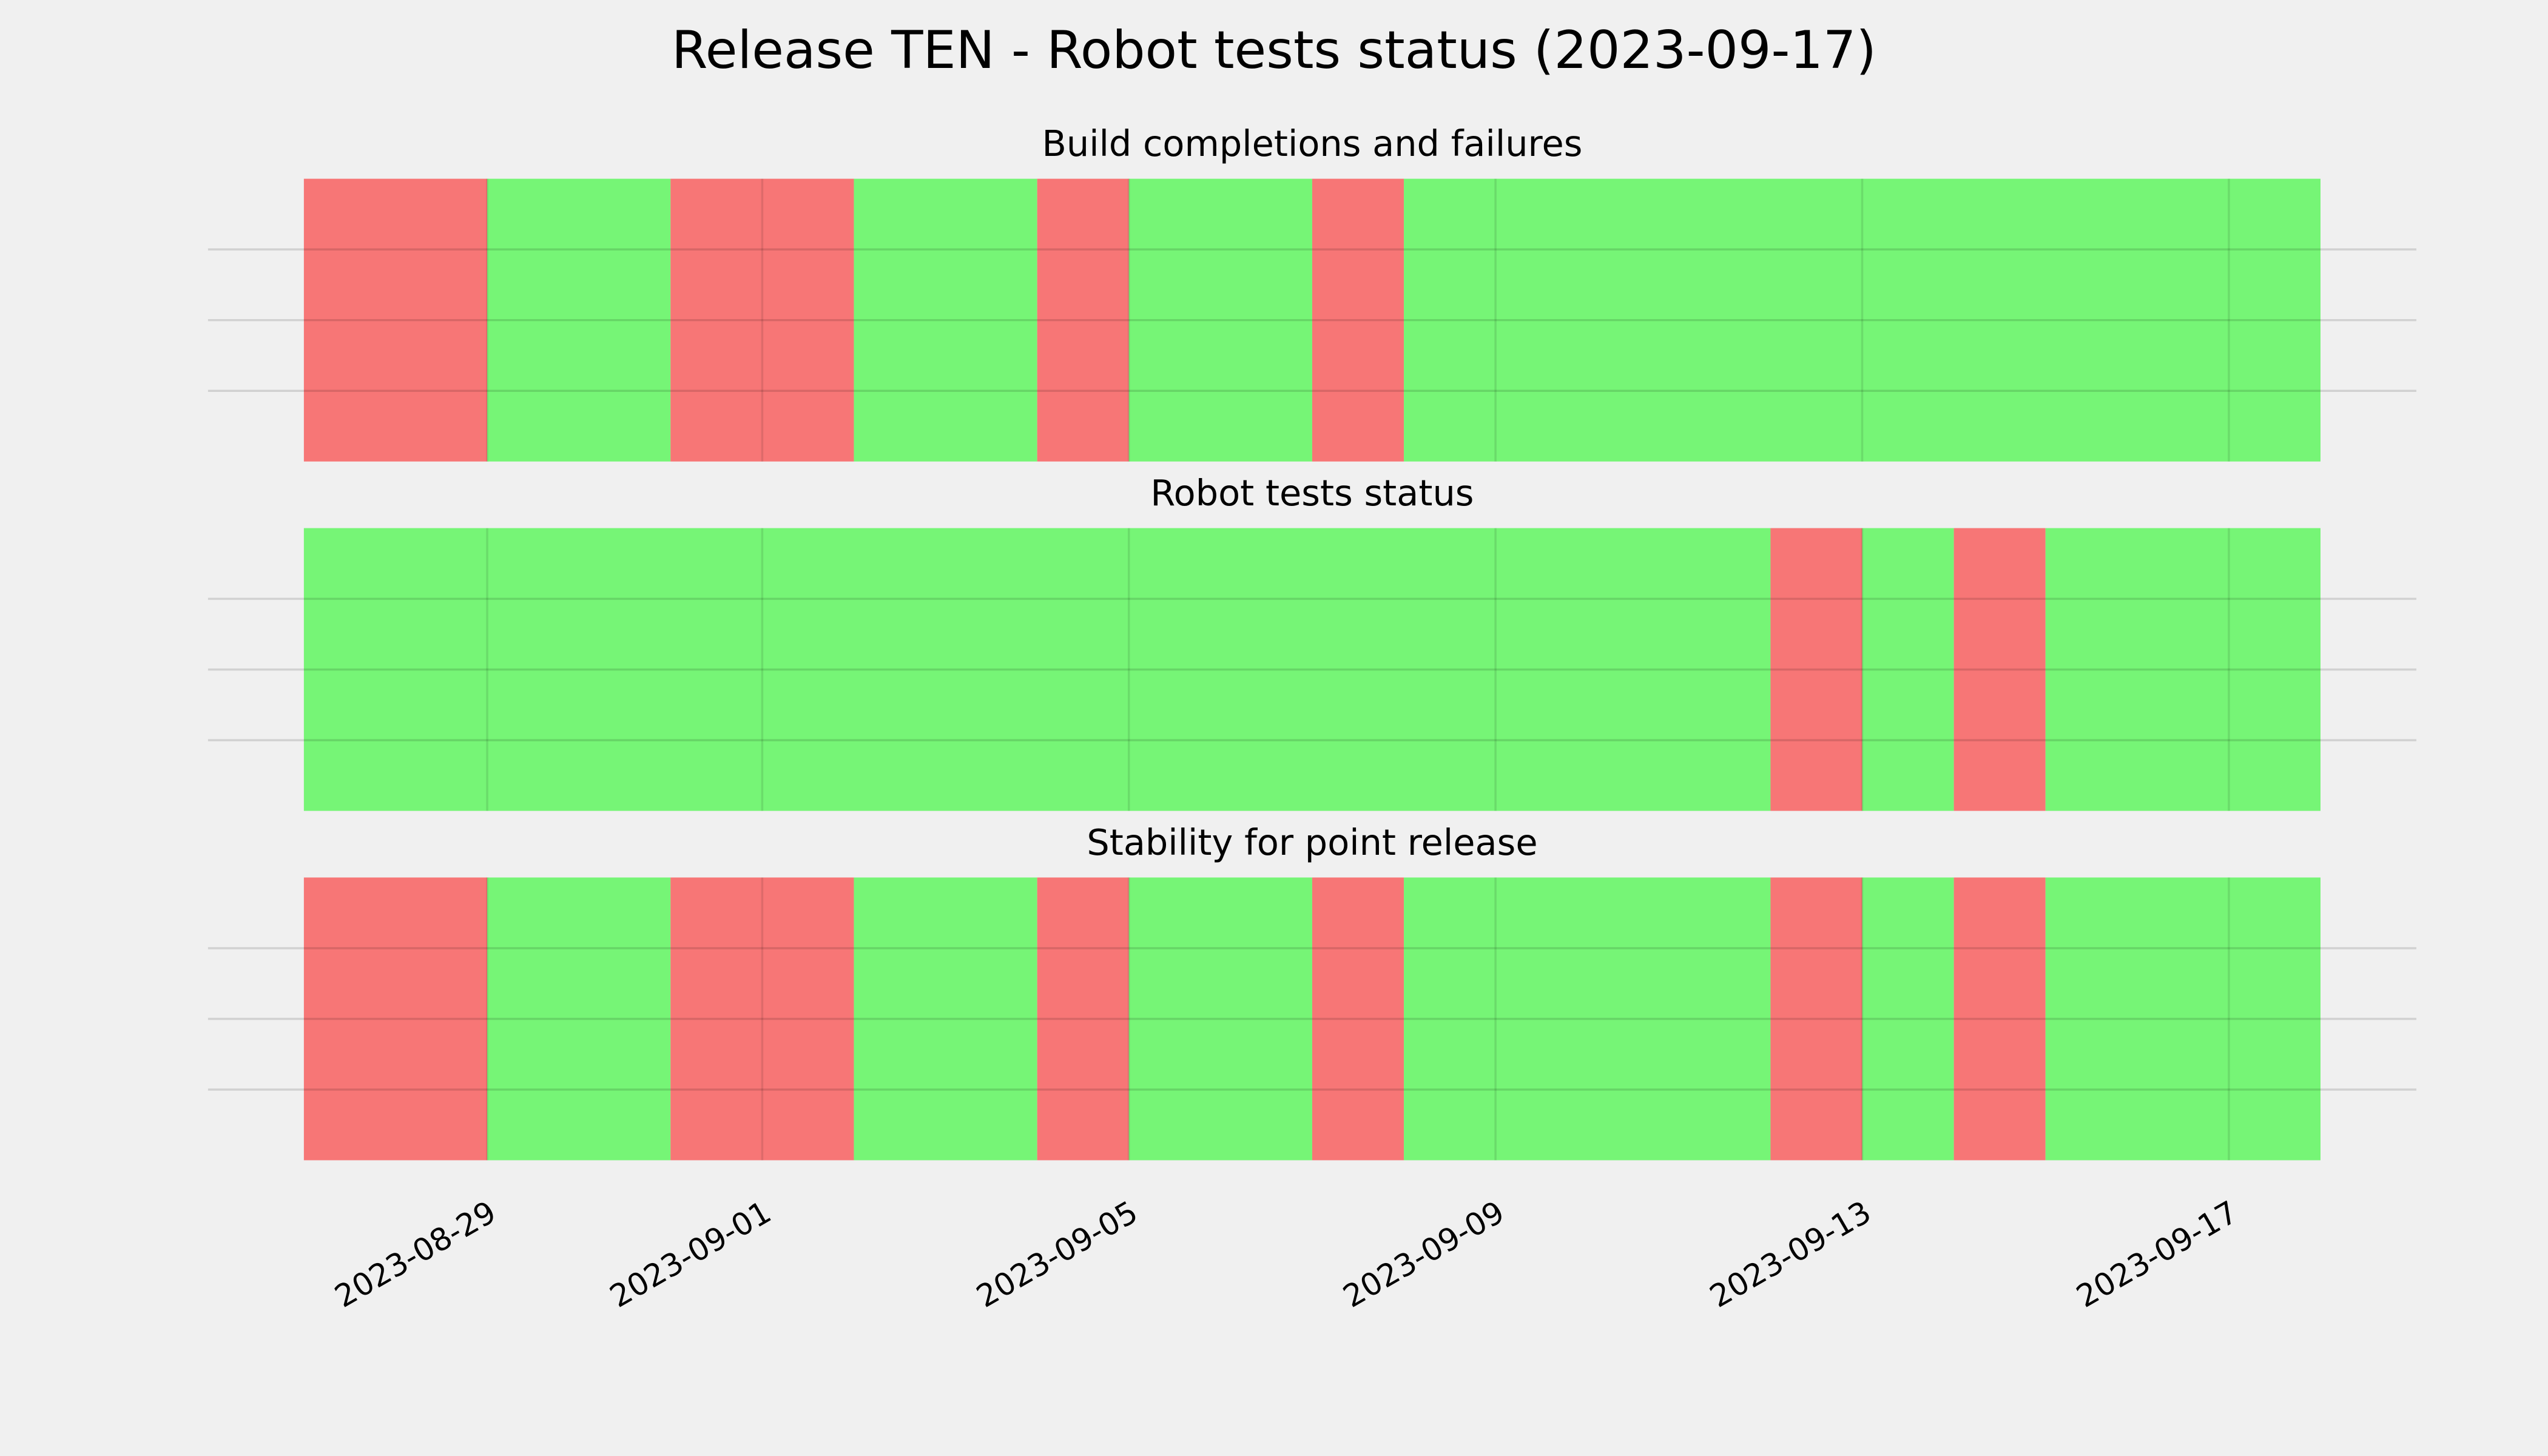  What do you see at coordinates (1312, 842) in the screenshot?
I see `subplot-title: Stability for point release` at bounding box center [1312, 842].